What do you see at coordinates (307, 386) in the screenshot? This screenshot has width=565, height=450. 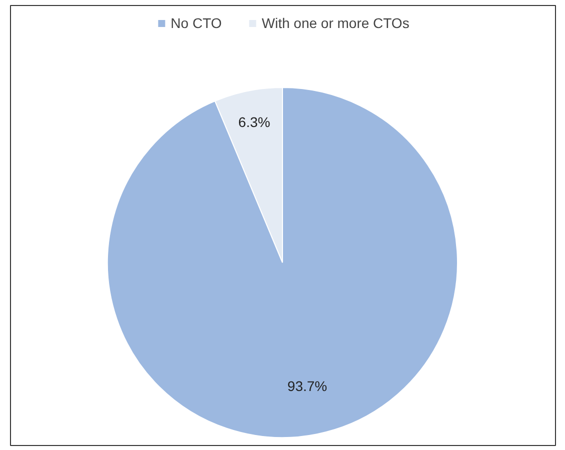 I see `data-label: 93.7%` at bounding box center [307, 386].